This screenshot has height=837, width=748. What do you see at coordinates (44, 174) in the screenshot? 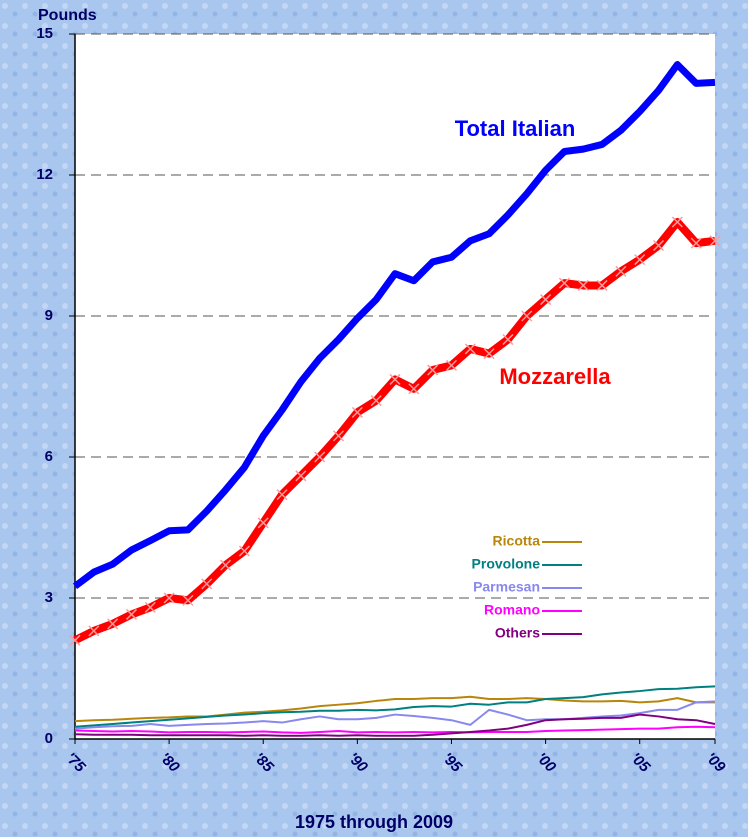
I see `y-tick-label: 12` at bounding box center [44, 174].